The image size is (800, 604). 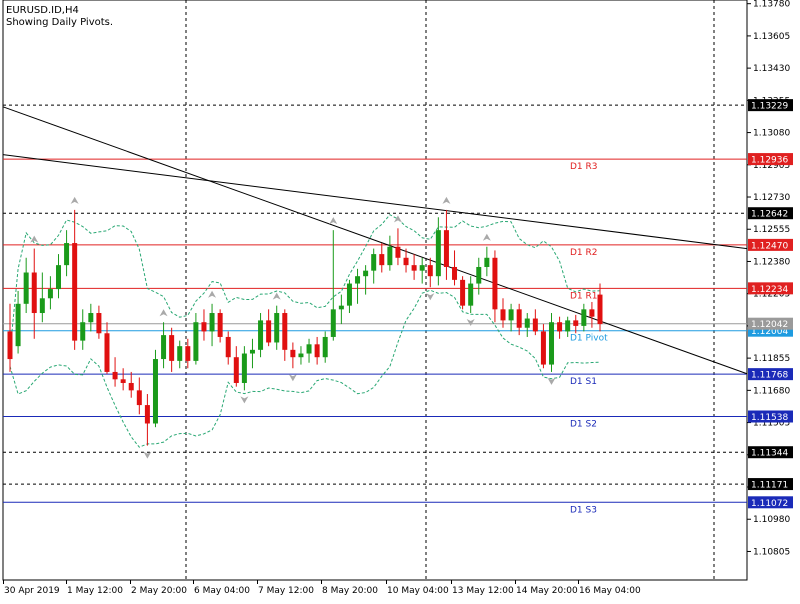 I want to click on time-tick-label: 13 May 12:00, so click(x=483, y=591).